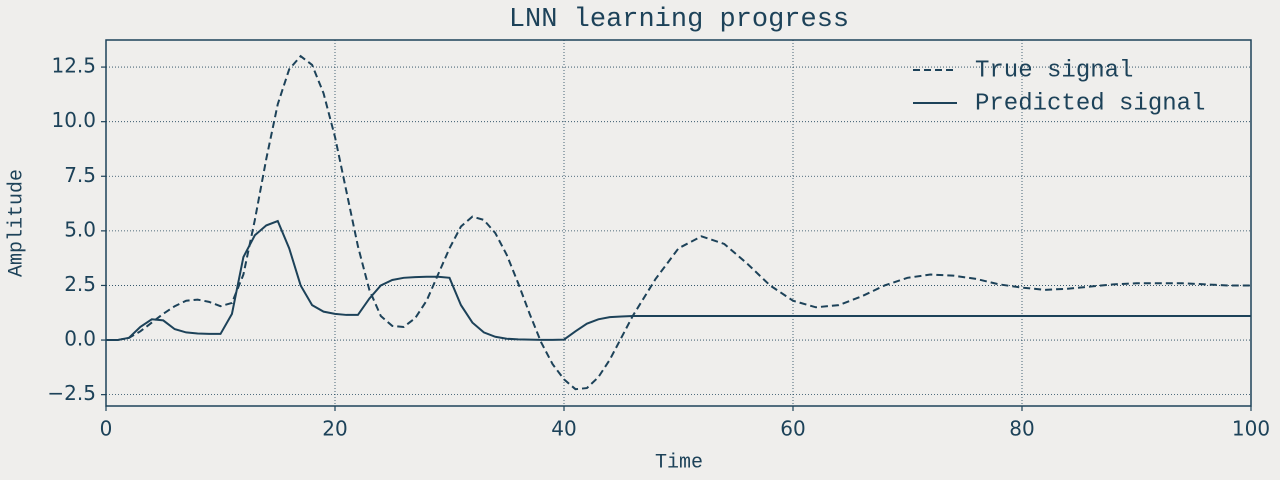 Image resolution: width=1280 pixels, height=480 pixels. I want to click on y-axis-label: Amplitude, so click(16, 223).